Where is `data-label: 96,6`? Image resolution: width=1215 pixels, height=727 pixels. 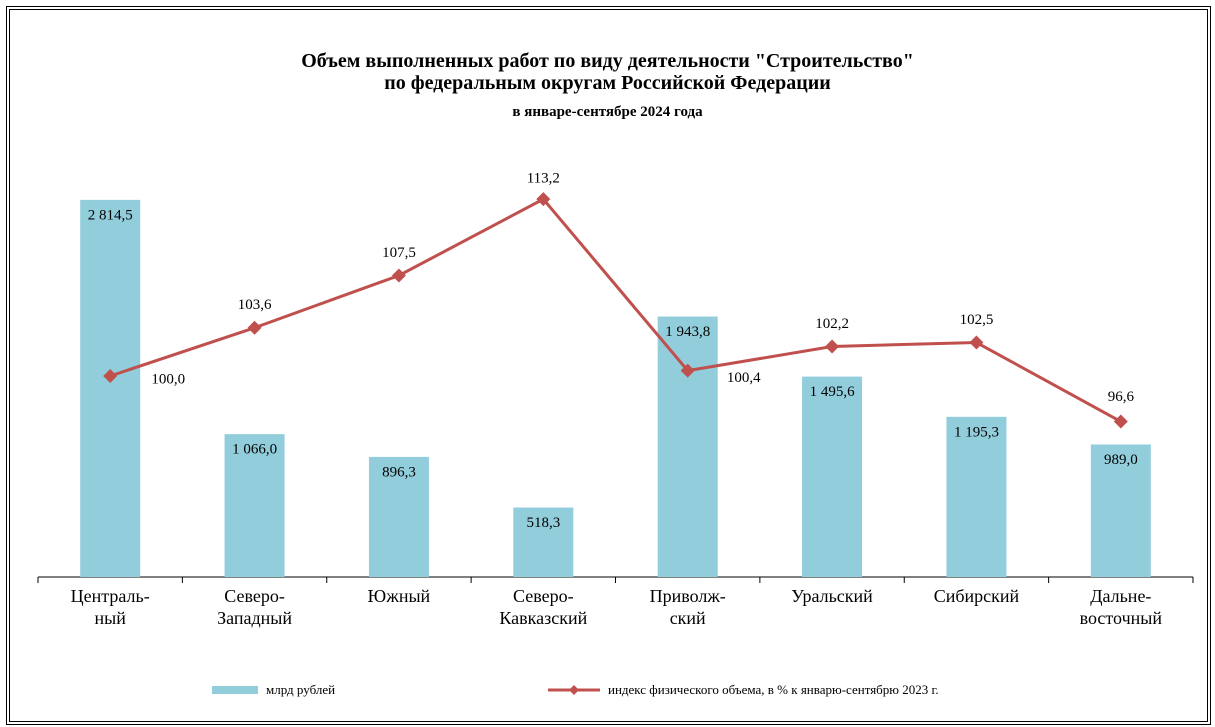 data-label: 96,6 is located at coordinates (1121, 397).